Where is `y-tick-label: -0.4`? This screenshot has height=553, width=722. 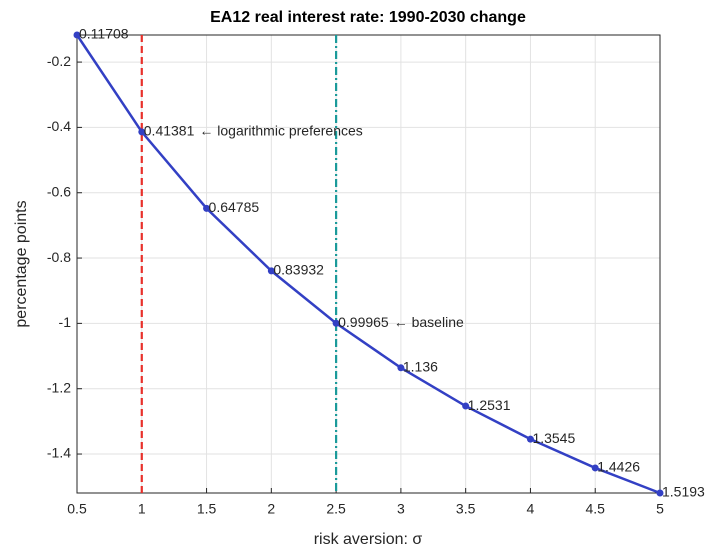
y-tick-label: -0.4 is located at coordinates (59, 126).